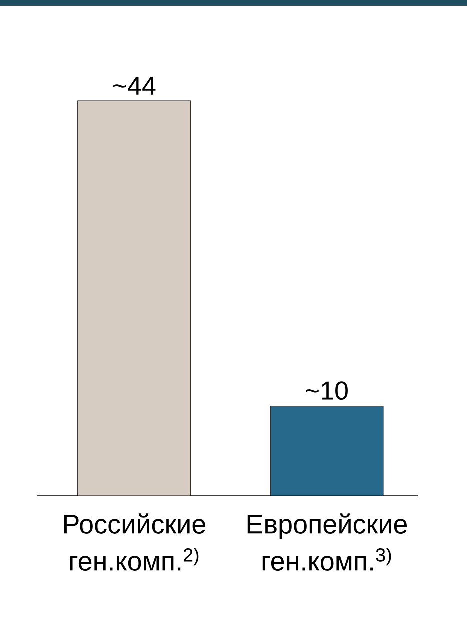 This screenshot has height=634, width=467. Describe the element at coordinates (327, 391) in the screenshot. I see `data-label: ~10` at that location.